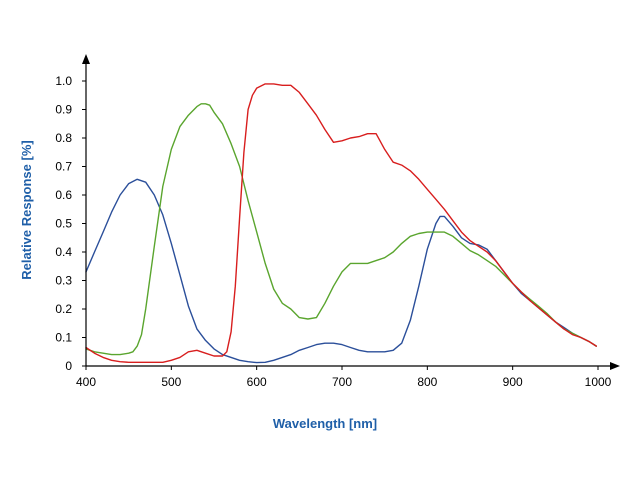  I want to click on y-axis-title: Relative Response [%], so click(26, 209).